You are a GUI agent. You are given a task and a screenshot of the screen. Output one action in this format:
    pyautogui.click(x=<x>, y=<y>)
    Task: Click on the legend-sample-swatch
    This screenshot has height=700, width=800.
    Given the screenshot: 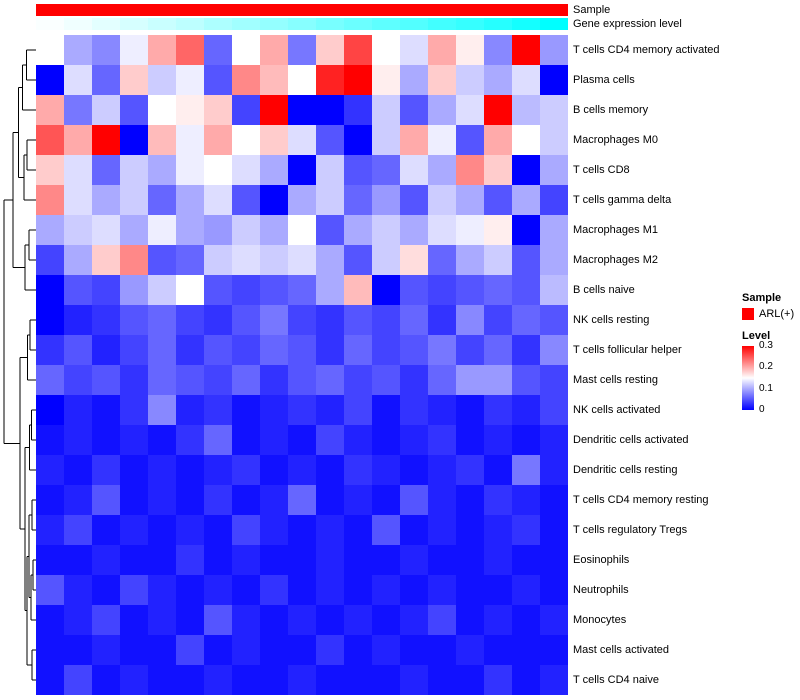 What is the action you would take?
    pyautogui.click(x=748, y=314)
    